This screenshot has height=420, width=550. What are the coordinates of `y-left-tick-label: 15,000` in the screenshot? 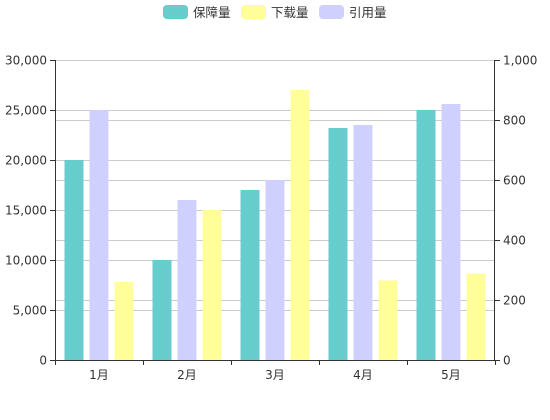 It's located at (26, 211).